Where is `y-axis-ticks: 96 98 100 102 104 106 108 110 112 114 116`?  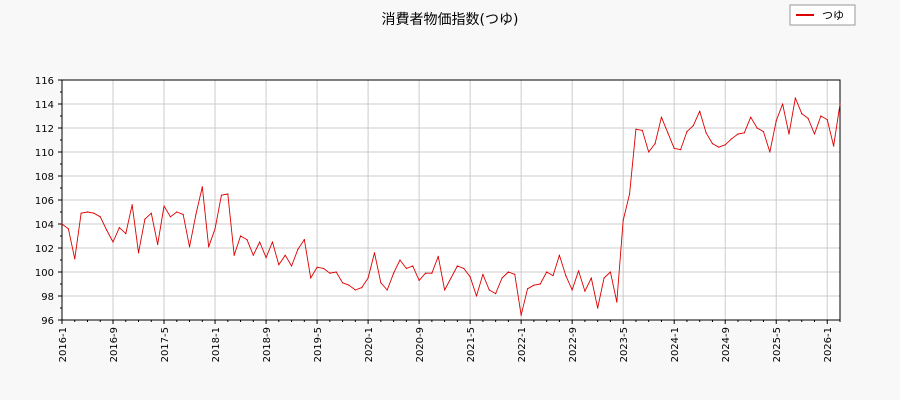
y-axis-ticks: 96 98 100 102 104 106 108 110 112 114 116 is located at coordinates (48, 201).